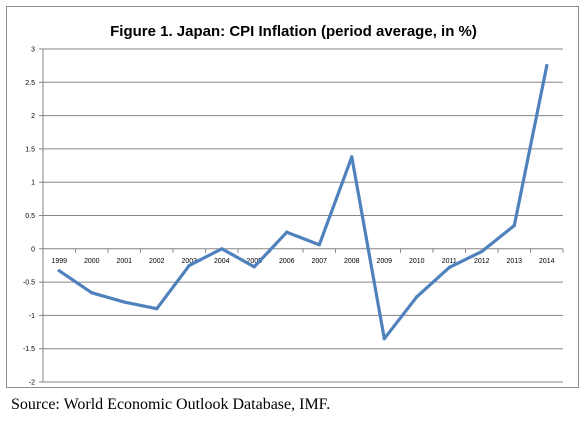  I want to click on x-tick-label: 2012, so click(482, 261).